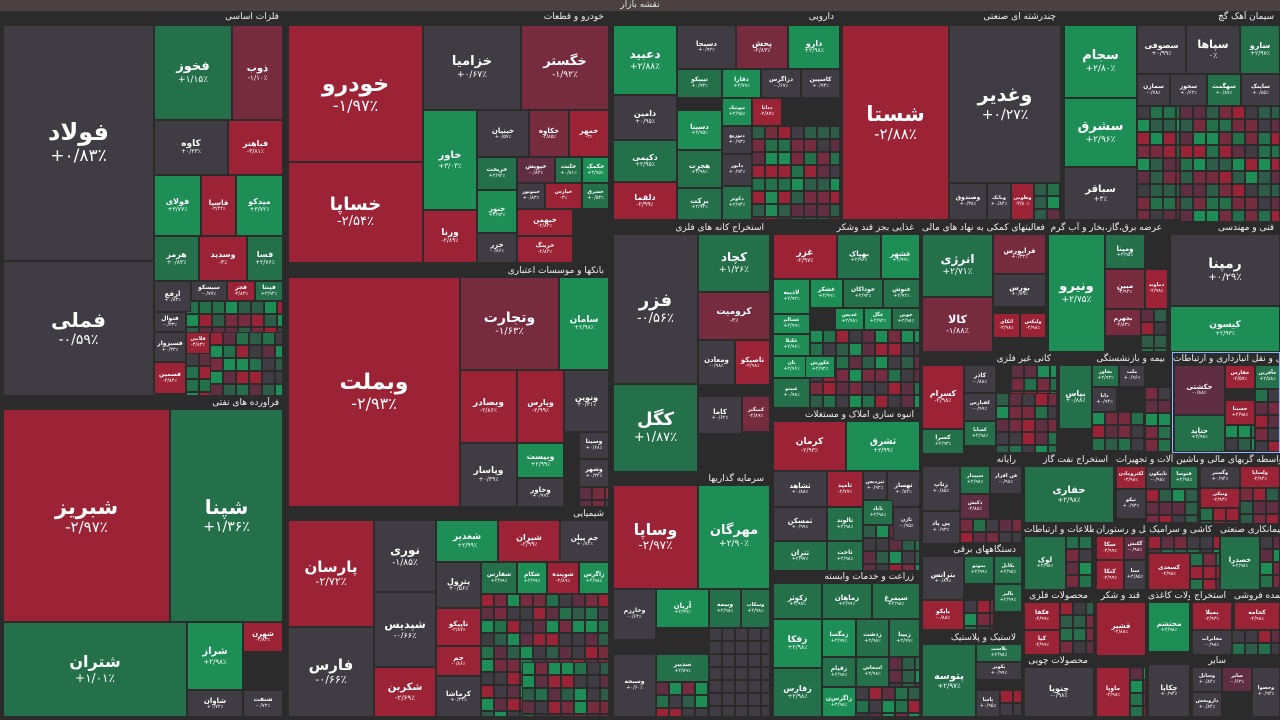  Describe the element at coordinates (259, 205) in the screenshot. I see `symbol-tile: میدکو +۳/۷۲٪` at that location.